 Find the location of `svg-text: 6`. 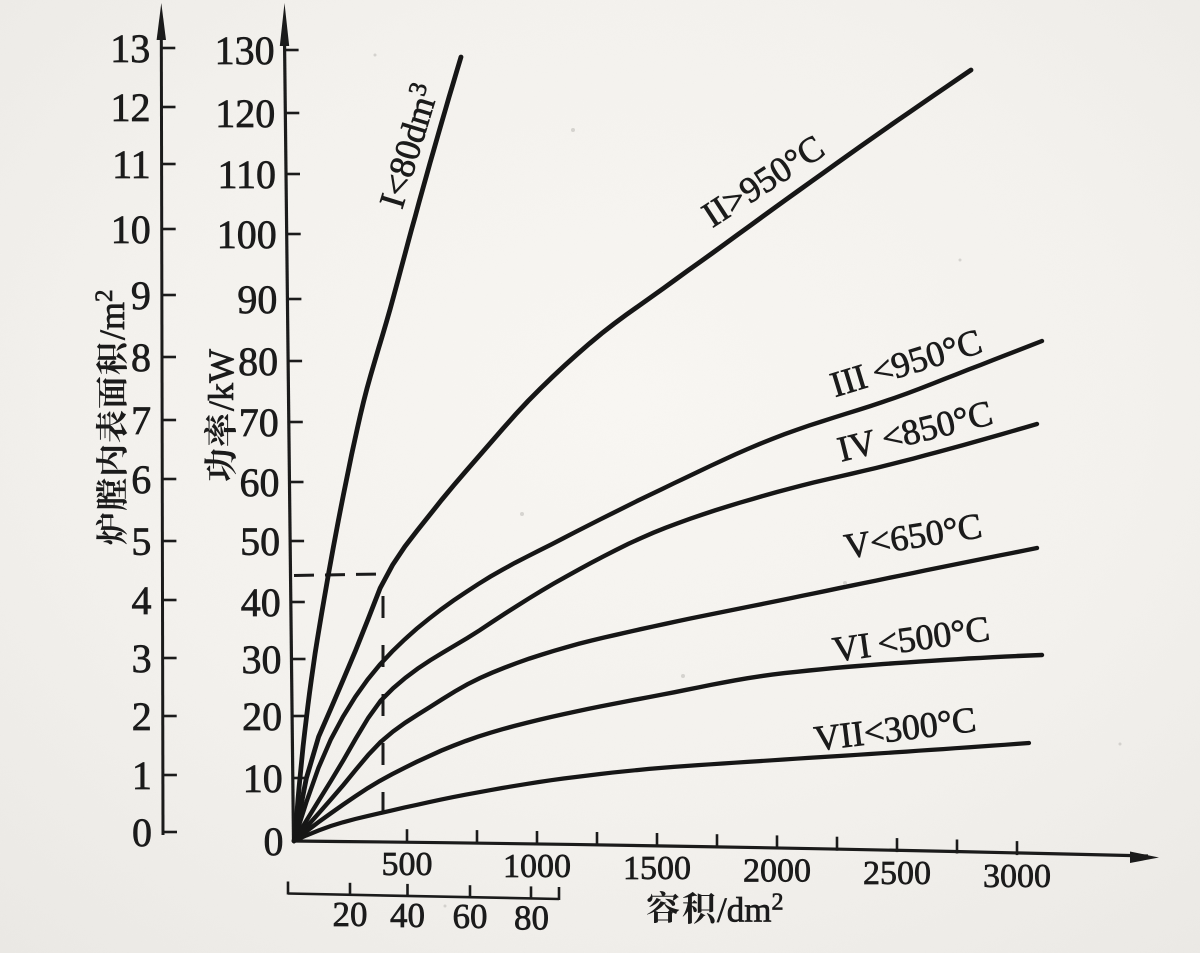

svg-text: 6 is located at coordinates (141, 479).